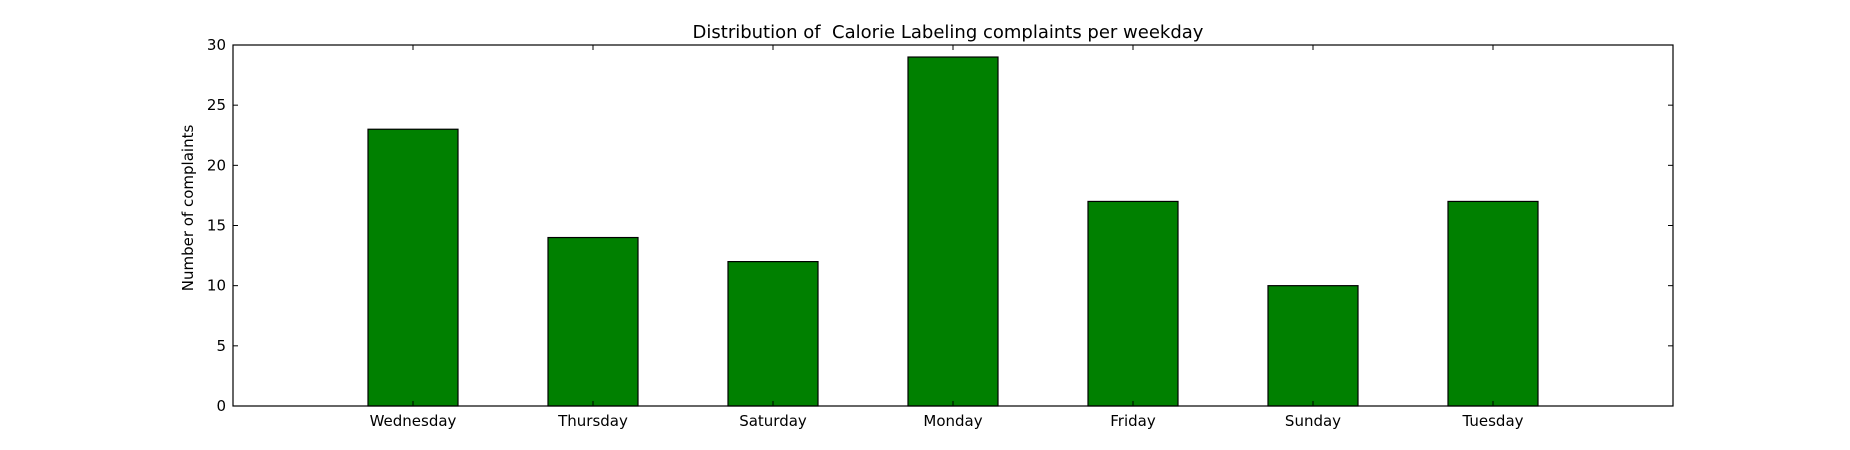  Describe the element at coordinates (1133, 421) in the screenshot. I see `x-tick-label: Friday` at that location.